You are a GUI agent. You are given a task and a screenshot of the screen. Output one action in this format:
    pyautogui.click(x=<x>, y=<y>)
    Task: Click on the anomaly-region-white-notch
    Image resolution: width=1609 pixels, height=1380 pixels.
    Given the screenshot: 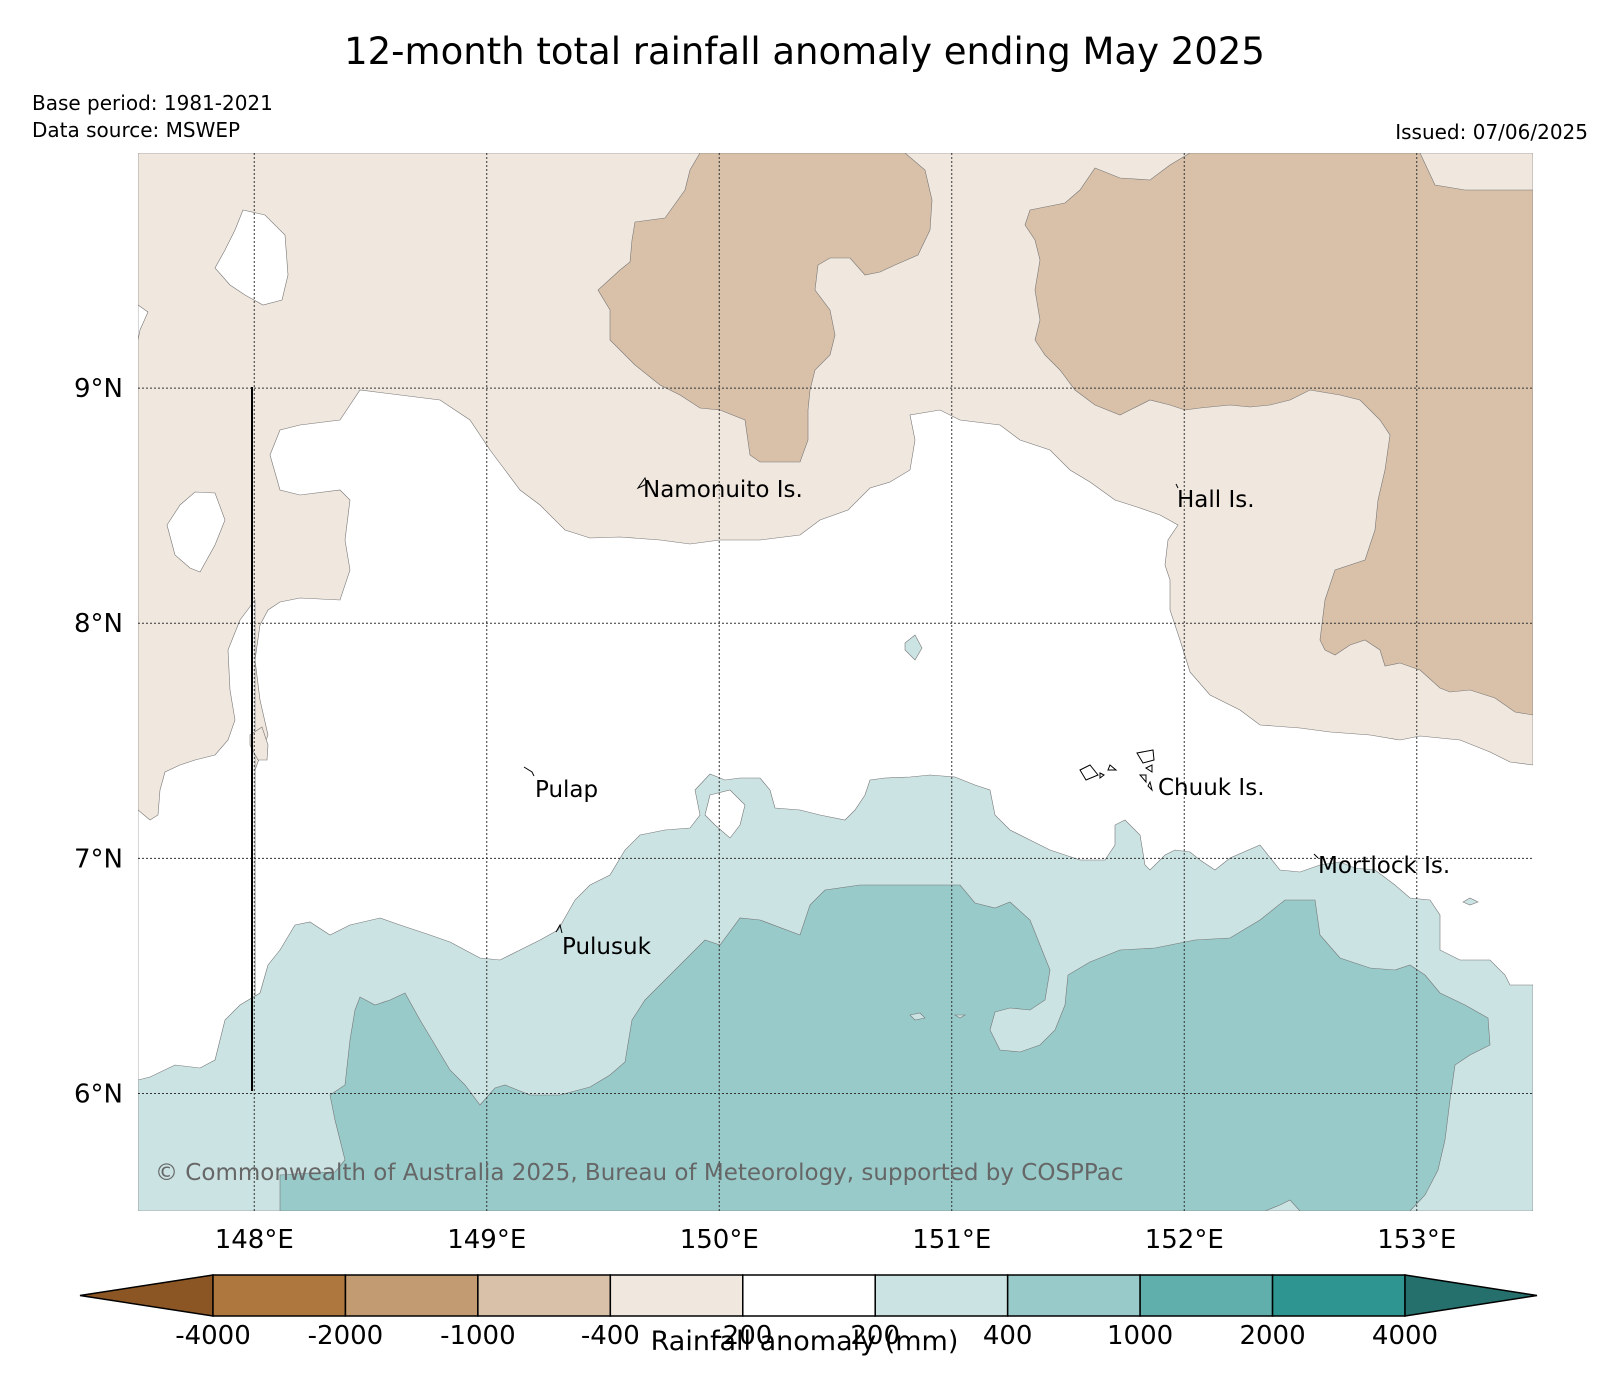 What is the action you would take?
    pyautogui.click(x=725, y=814)
    